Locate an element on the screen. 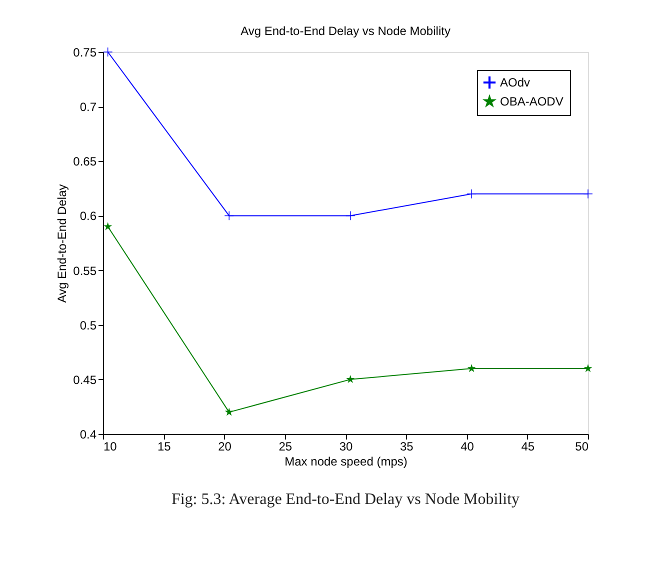  y-tick-label: 0.4 is located at coordinates (88, 435).